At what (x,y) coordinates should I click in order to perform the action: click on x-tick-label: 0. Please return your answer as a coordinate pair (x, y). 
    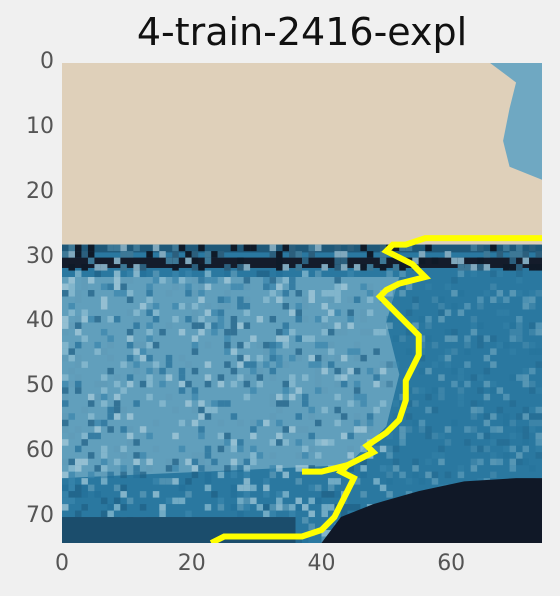
    Looking at the image, I should click on (62, 563).